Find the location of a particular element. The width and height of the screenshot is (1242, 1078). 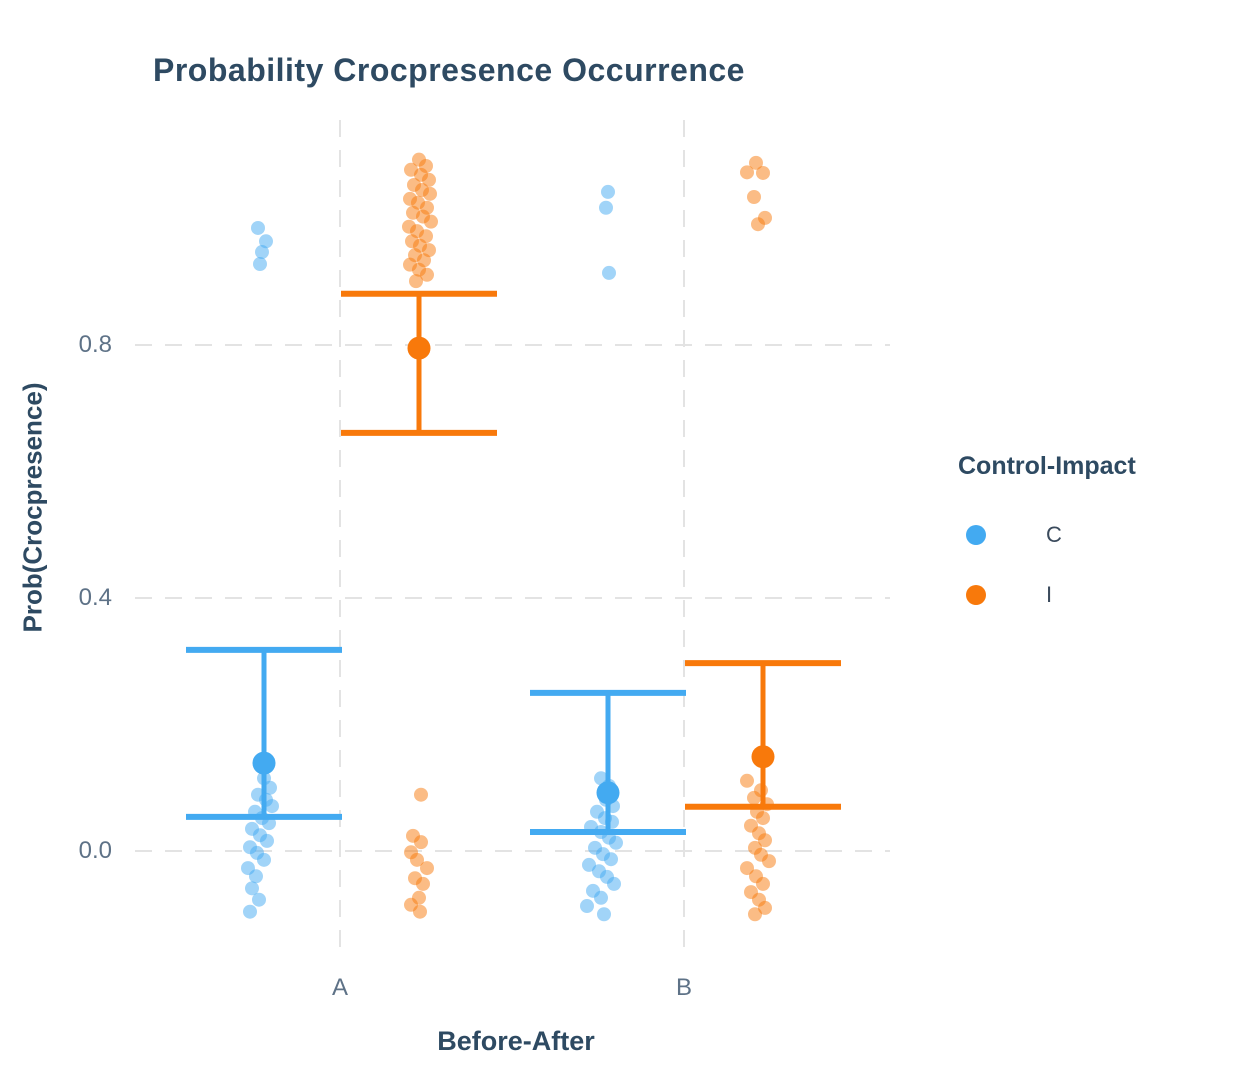

legend: Control-Impact C I is located at coordinates (1088, 545).